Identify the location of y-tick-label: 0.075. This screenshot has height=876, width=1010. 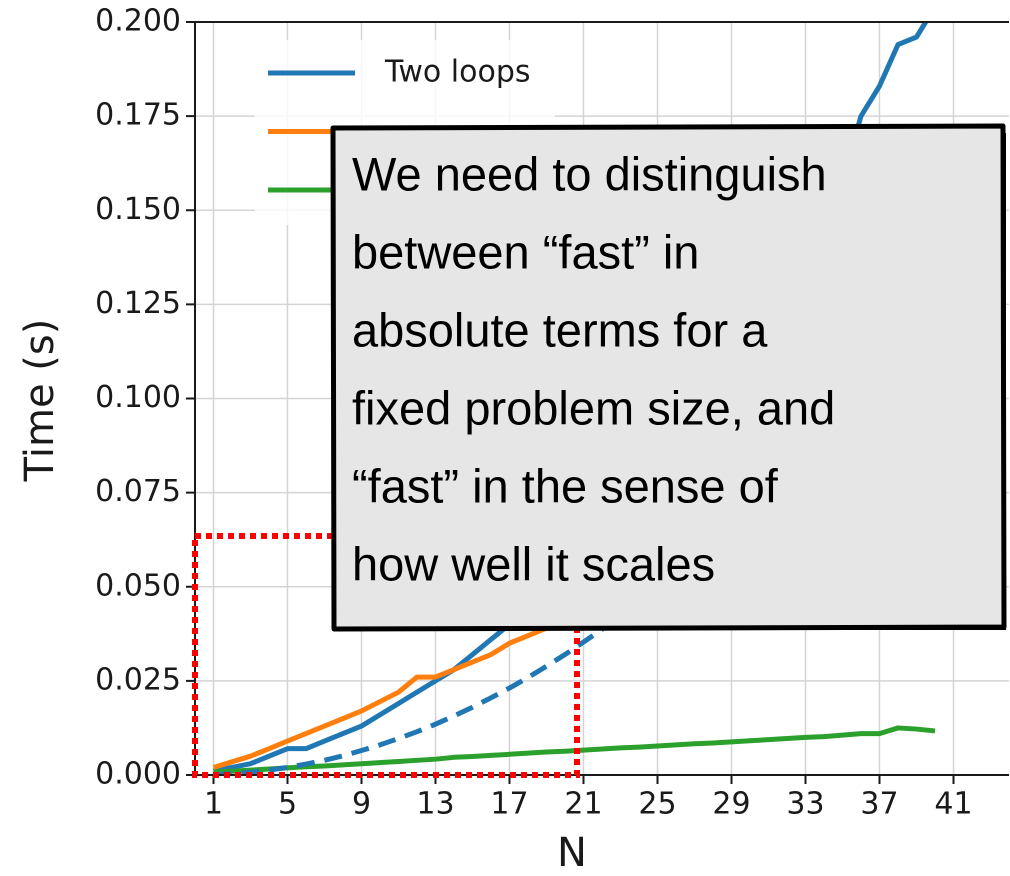
(138, 491).